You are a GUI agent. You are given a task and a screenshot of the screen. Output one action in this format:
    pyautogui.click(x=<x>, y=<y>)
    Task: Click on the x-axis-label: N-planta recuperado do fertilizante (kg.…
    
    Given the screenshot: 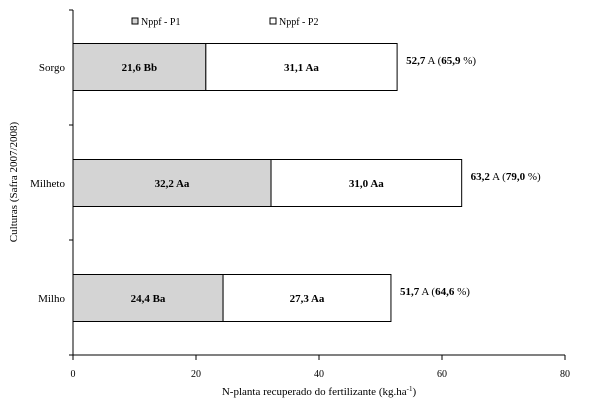 What is the action you would take?
    pyautogui.click(x=319, y=391)
    